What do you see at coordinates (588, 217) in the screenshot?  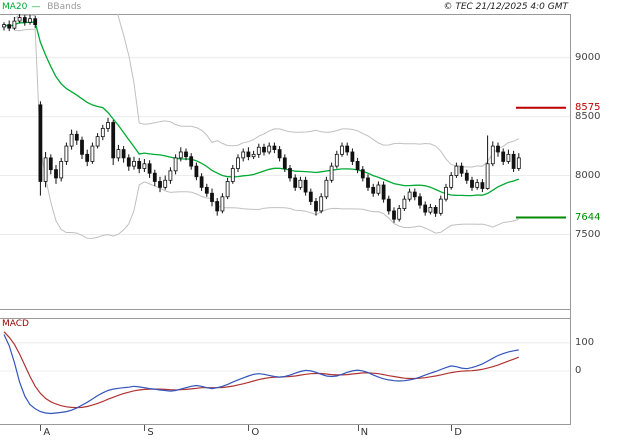 I see `level-label: 7644` at bounding box center [588, 217].